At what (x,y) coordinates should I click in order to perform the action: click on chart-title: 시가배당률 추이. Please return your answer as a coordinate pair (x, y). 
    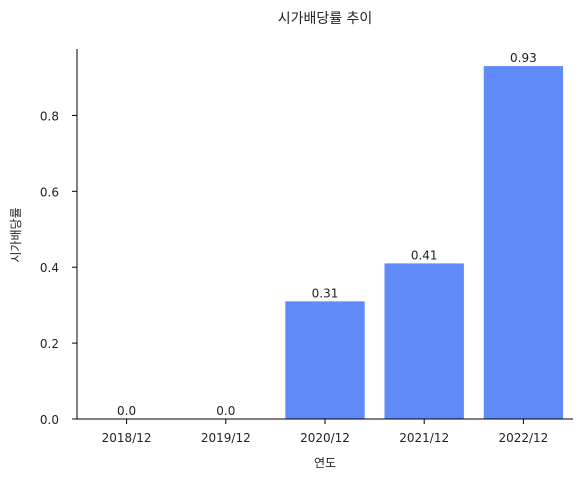
    Looking at the image, I should click on (325, 19).